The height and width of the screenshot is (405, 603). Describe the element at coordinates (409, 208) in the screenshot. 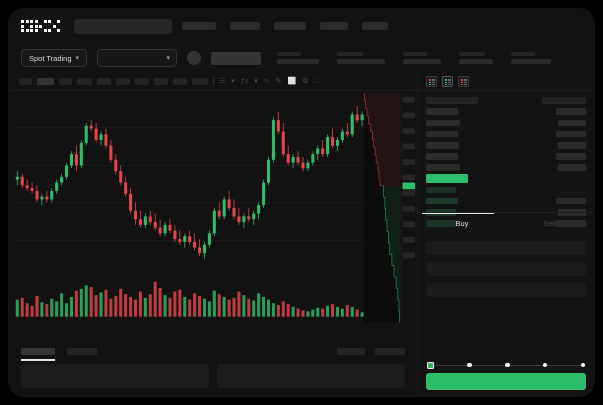

I see `price-axis-tick` at that location.